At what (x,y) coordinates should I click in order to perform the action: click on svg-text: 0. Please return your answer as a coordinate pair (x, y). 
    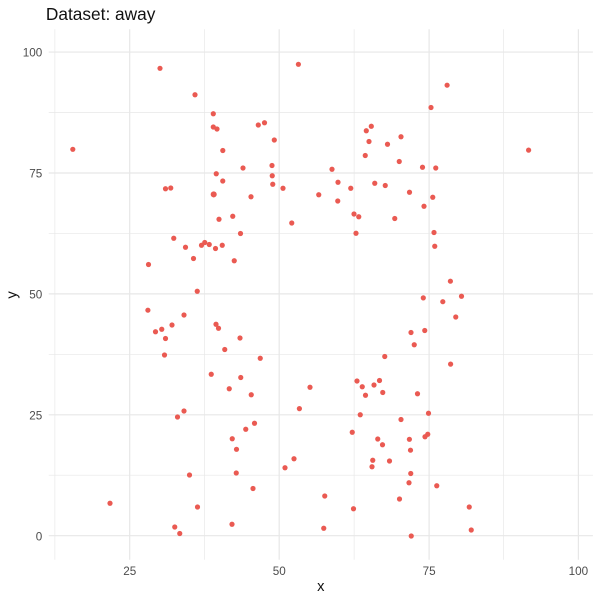
    Looking at the image, I should click on (39, 536).